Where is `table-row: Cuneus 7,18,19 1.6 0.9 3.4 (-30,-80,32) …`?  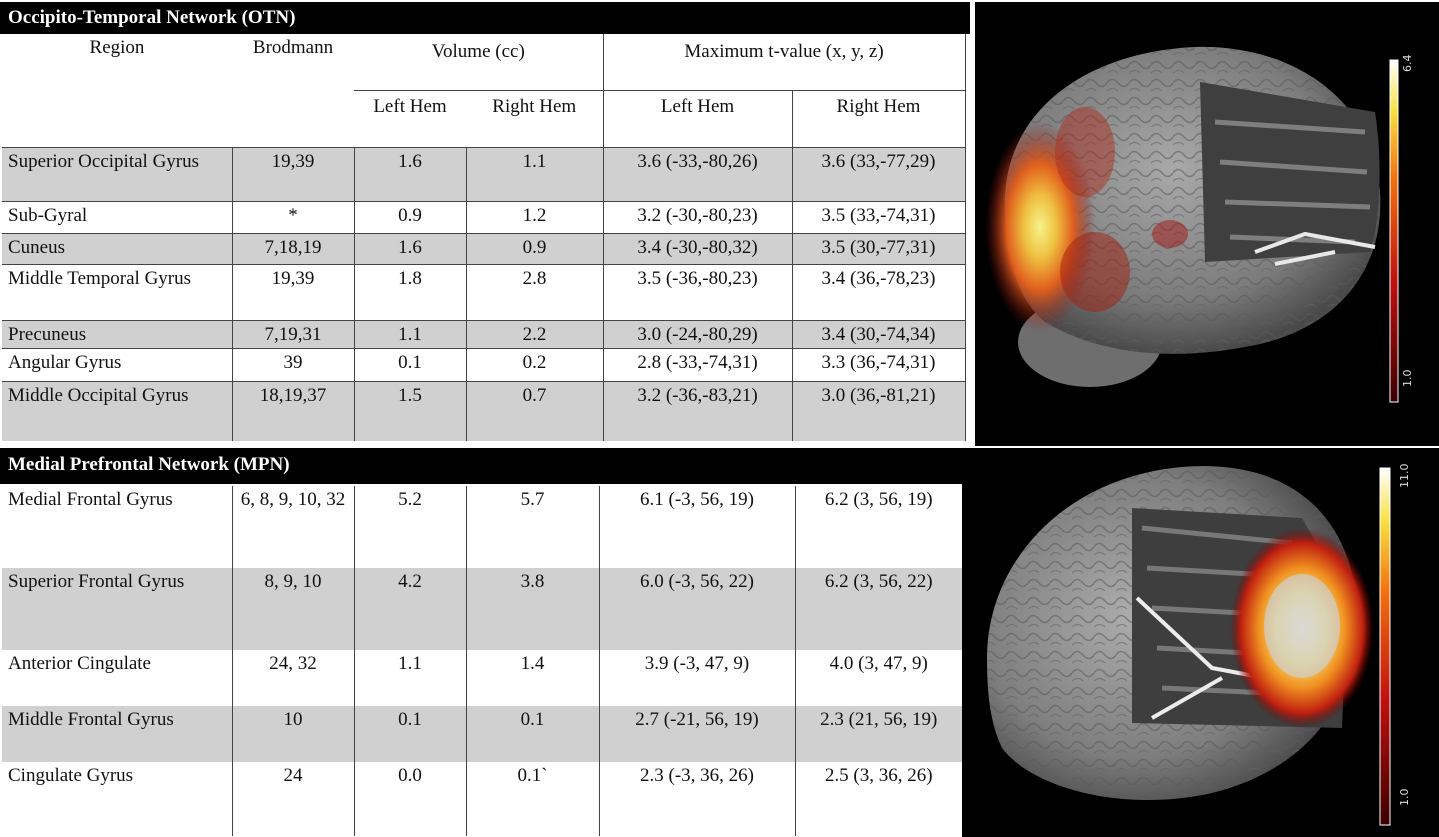 table-row: Cuneus 7,18,19 1.6 0.9 3.4 (-30,-80,32) … is located at coordinates (484, 248).